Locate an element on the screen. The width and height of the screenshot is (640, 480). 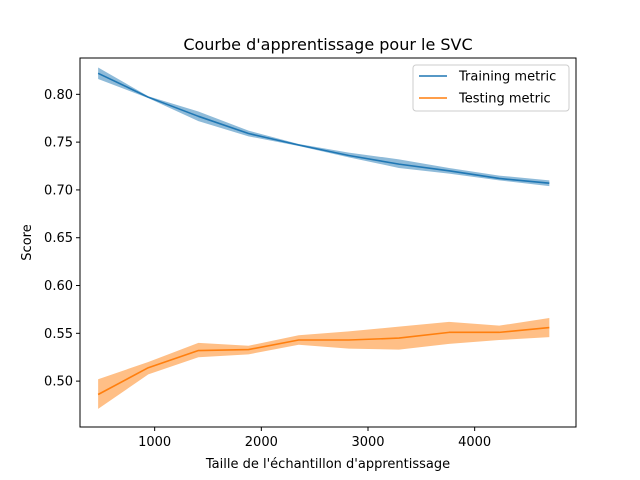
legend-box is located at coordinates (491, 88).